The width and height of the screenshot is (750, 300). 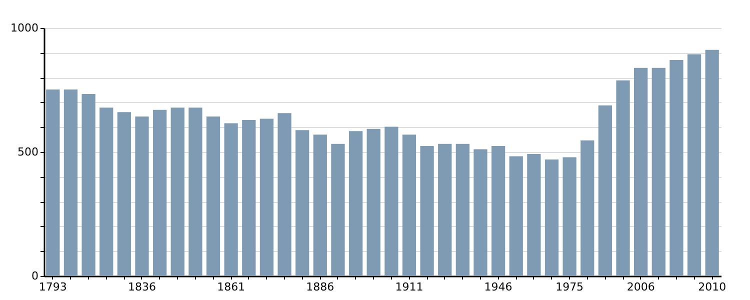 I want to click on y-tick-label: 500, so click(x=28, y=152).